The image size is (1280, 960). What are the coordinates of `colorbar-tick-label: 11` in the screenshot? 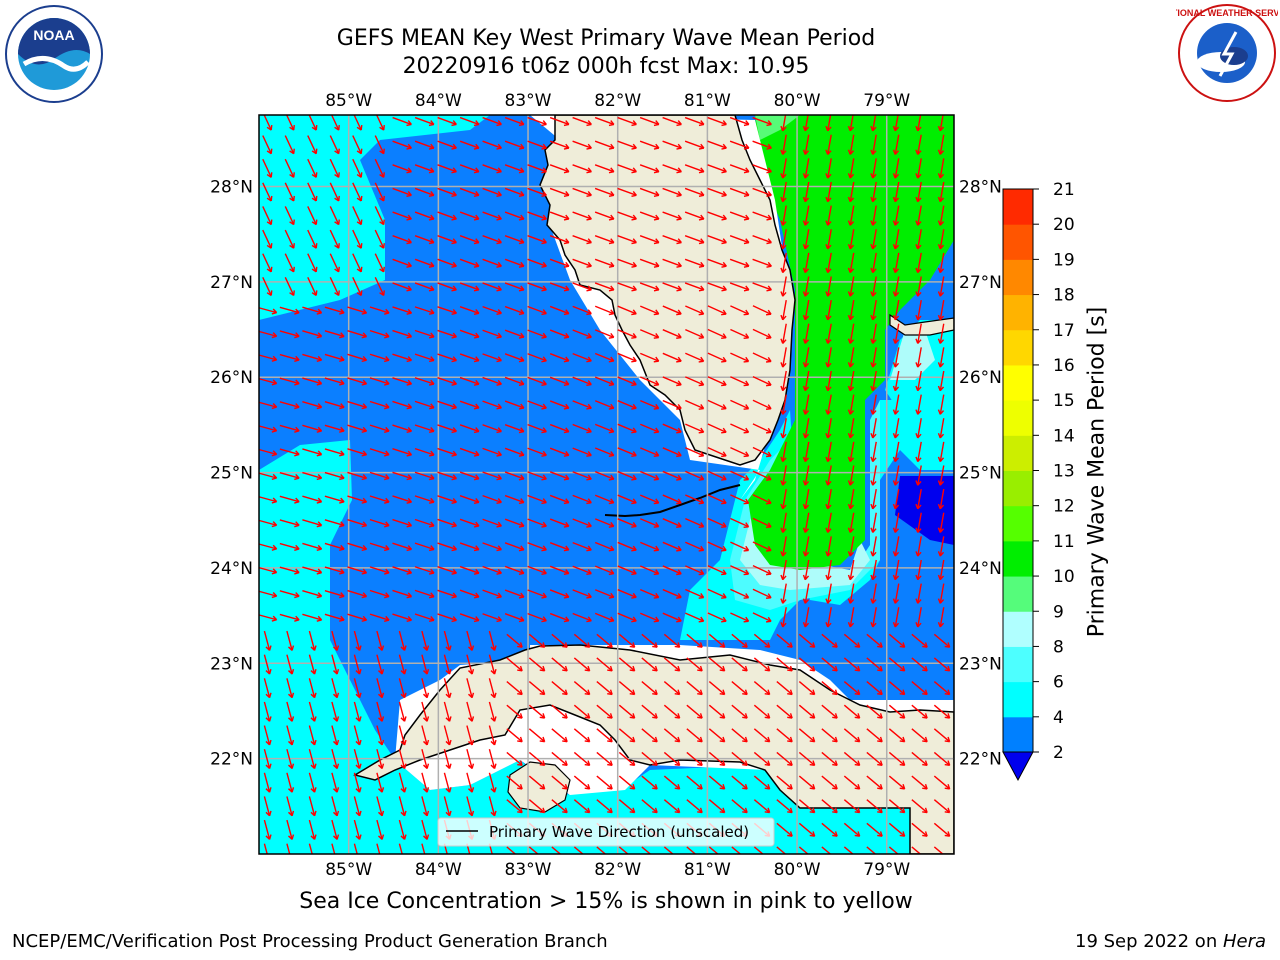 It's located at (1064, 542).